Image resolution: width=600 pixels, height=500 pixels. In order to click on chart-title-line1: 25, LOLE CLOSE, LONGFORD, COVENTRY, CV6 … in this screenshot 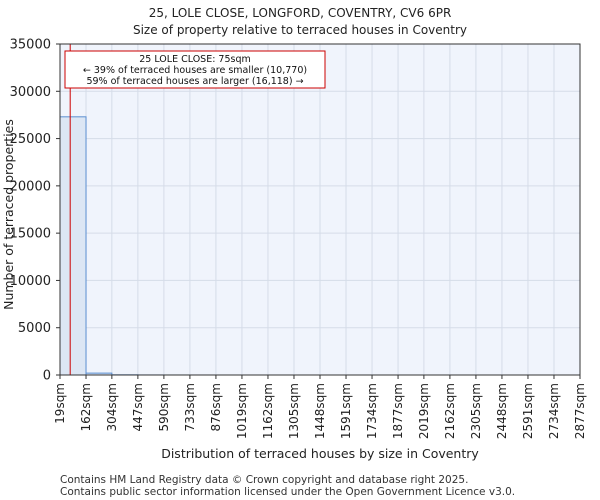, I will do `click(300, 13)`.